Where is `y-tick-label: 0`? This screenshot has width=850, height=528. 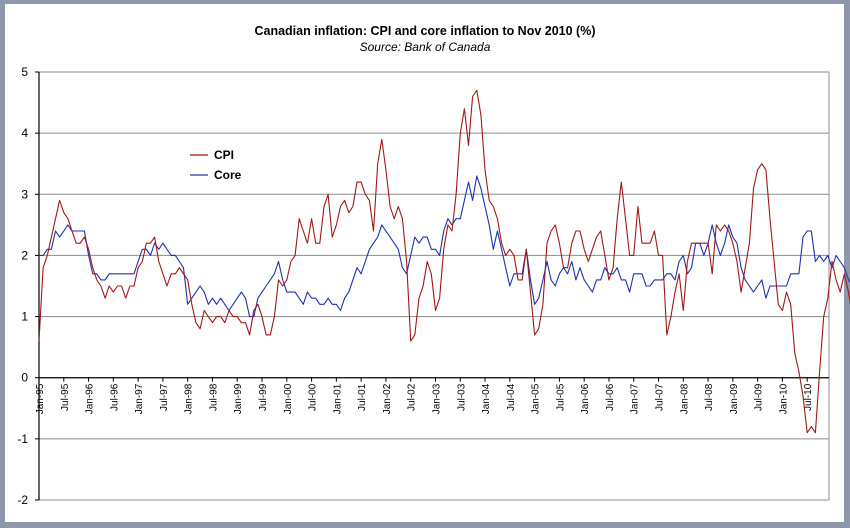 y-tick-label: 0 is located at coordinates (24, 378).